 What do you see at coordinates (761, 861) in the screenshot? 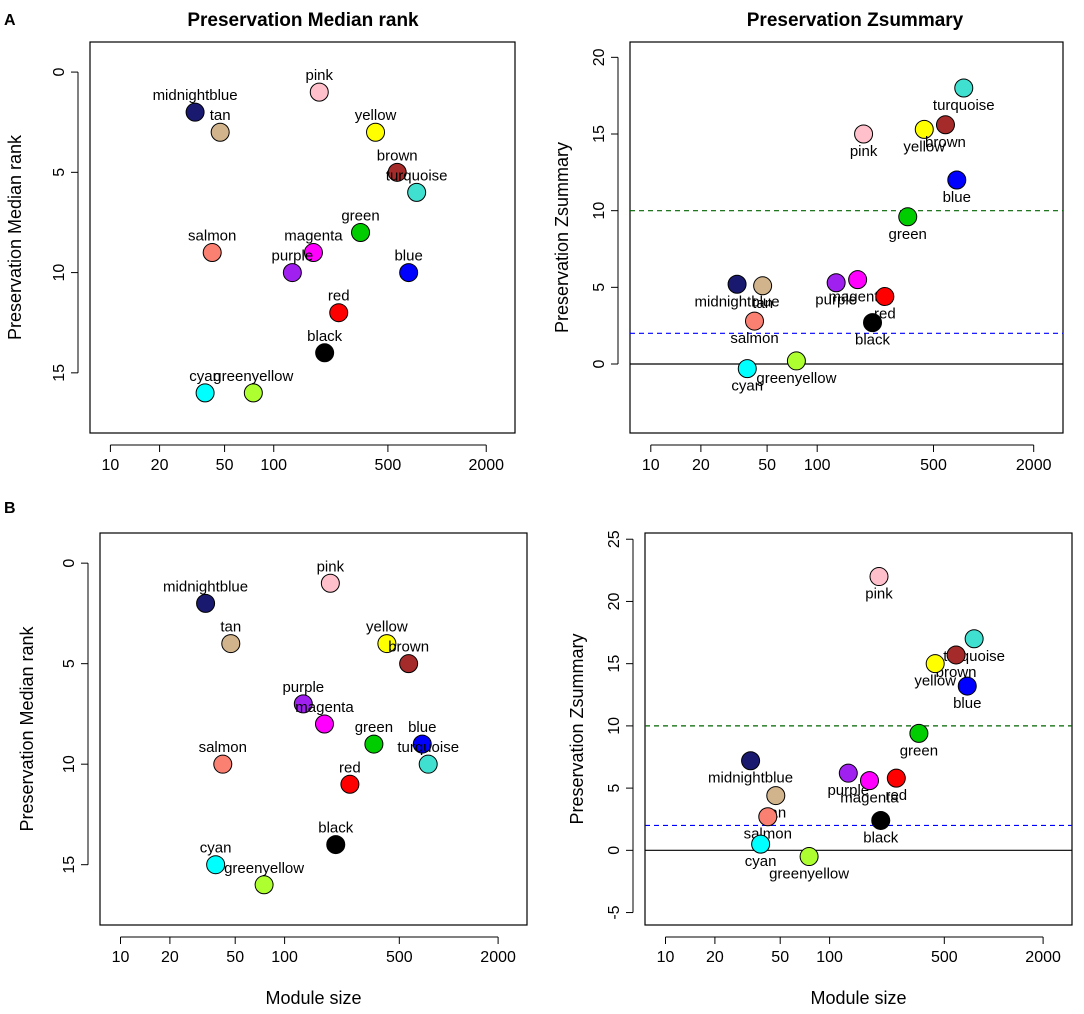
I see `chart-b-right-point-label-cyan: cyan` at bounding box center [761, 861].